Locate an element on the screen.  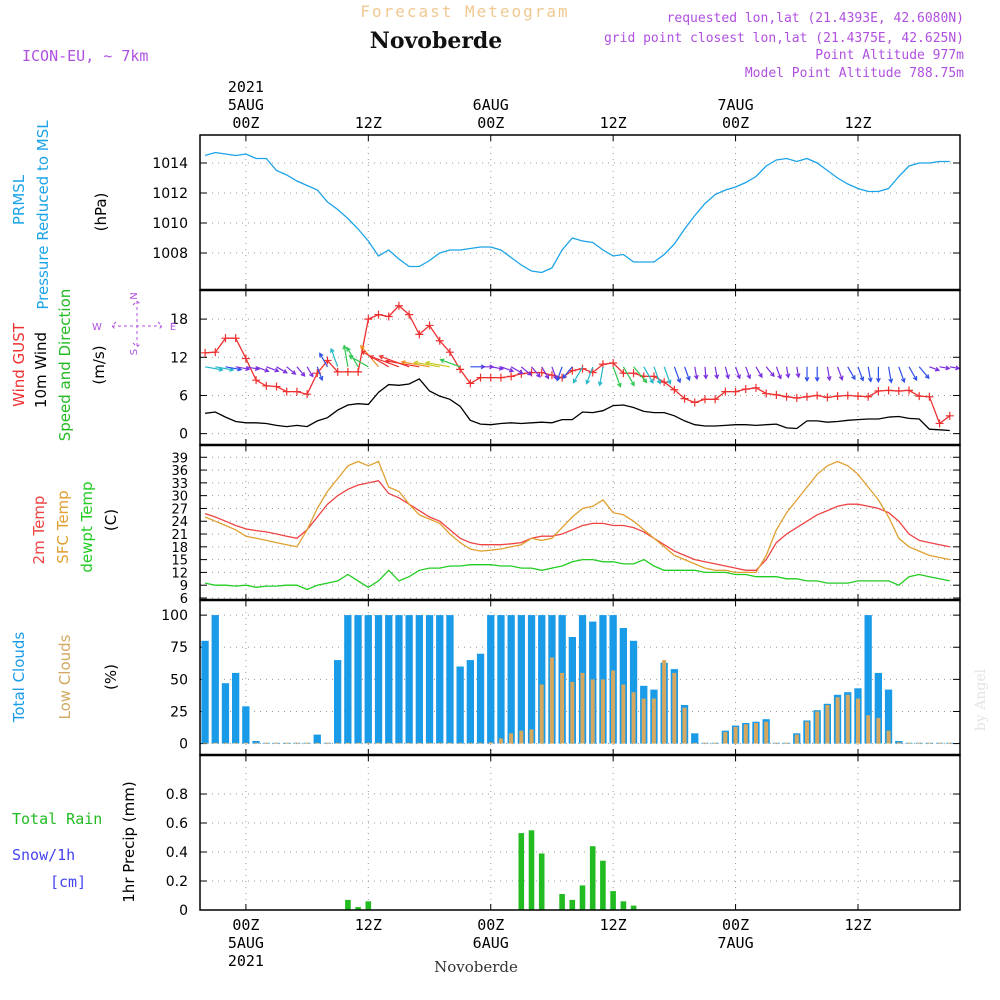
y-tick-label: 100 is located at coordinates (174, 616).